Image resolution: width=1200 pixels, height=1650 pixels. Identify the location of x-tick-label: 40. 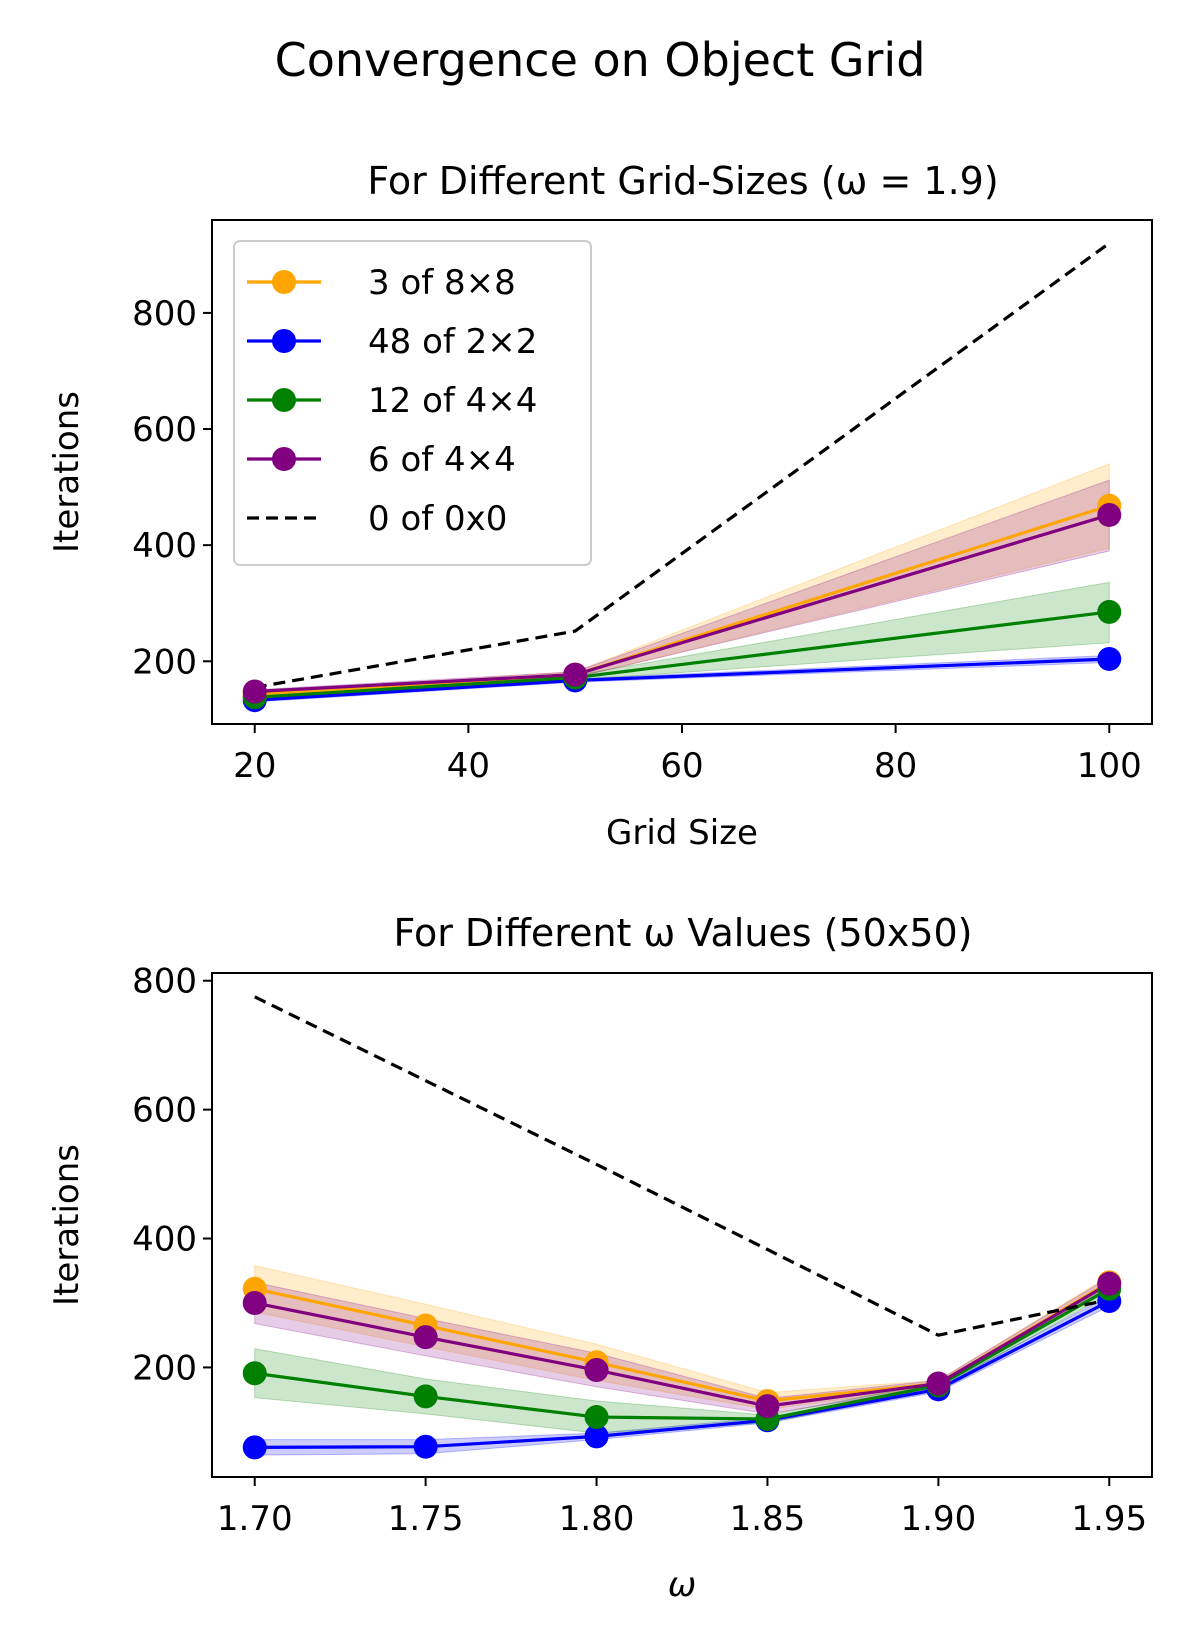
(468, 766).